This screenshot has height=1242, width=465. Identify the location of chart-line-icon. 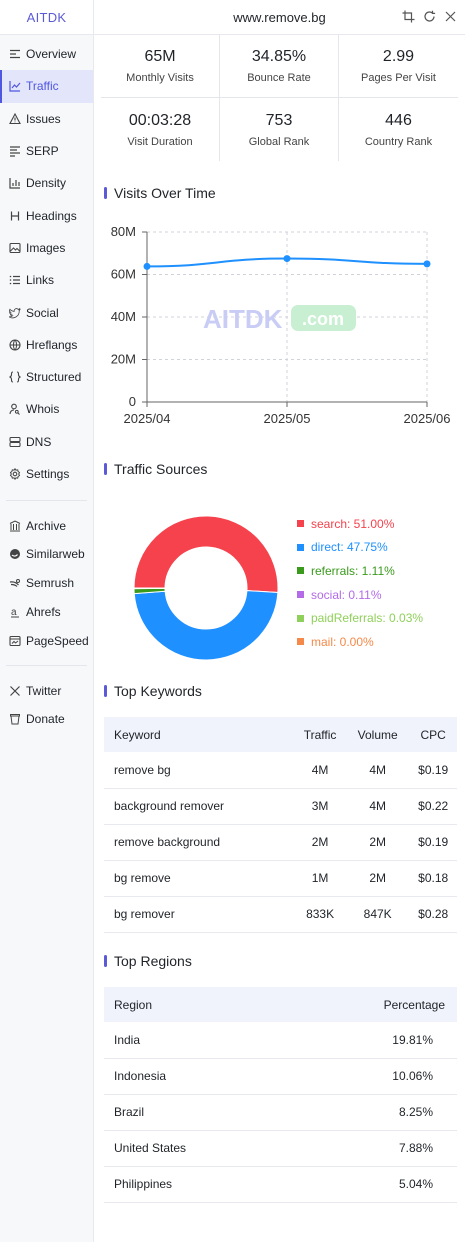
(14, 86).